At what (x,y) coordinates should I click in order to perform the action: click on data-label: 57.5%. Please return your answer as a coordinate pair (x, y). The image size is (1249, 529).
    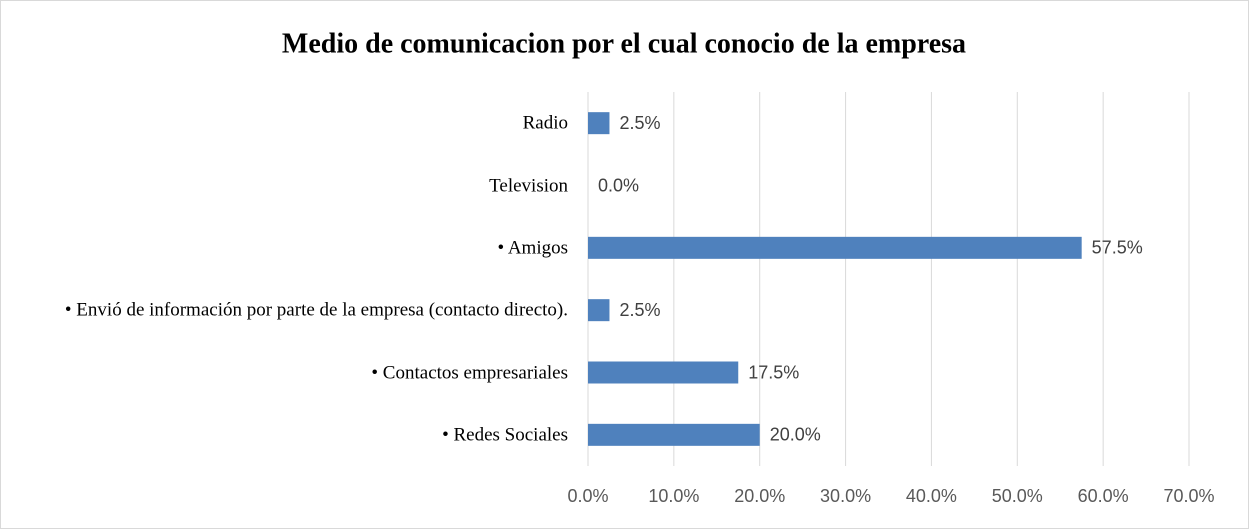
    Looking at the image, I should click on (1117, 248).